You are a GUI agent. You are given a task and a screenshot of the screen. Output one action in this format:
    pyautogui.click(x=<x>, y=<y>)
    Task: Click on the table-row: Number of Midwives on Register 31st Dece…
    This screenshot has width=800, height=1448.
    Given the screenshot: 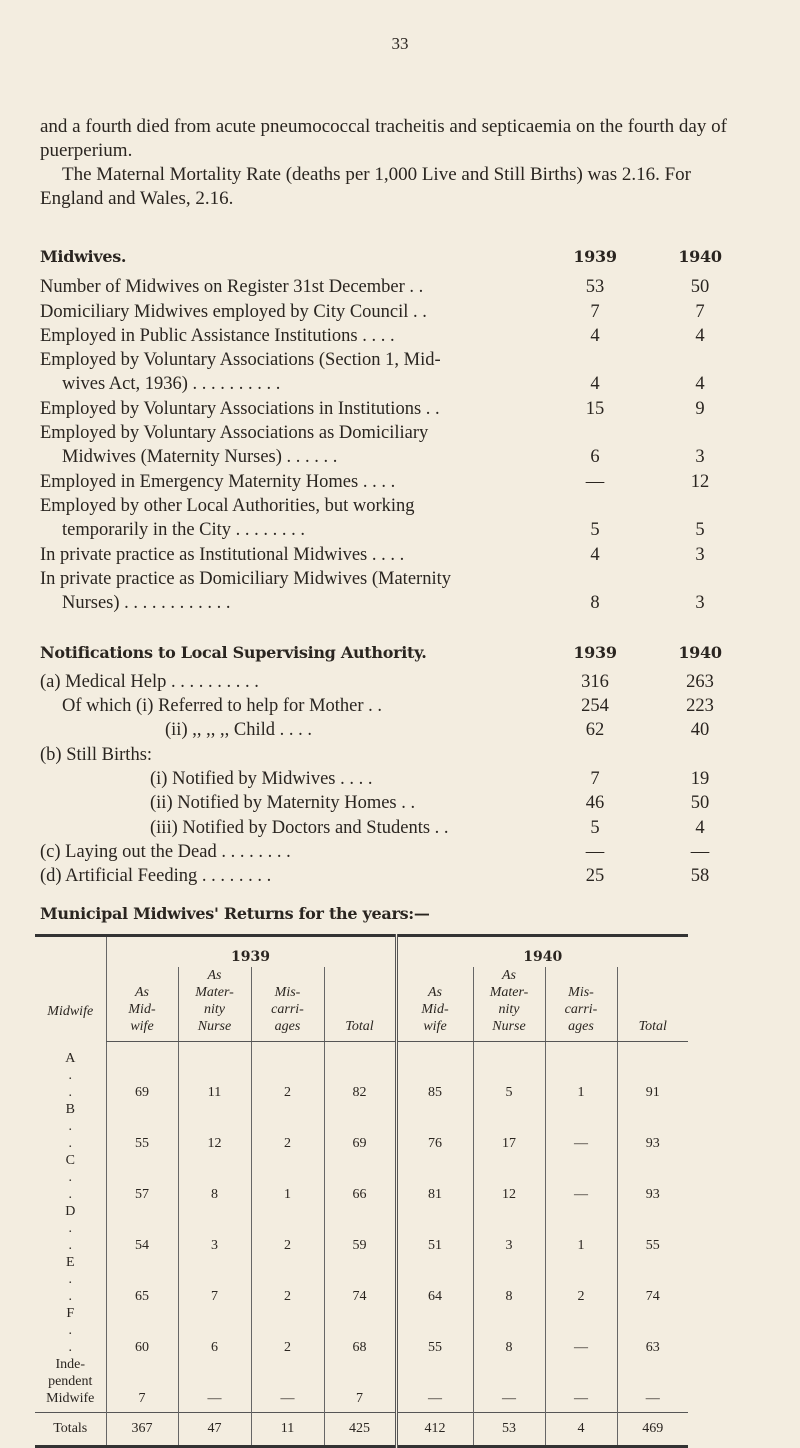 What is the action you would take?
    pyautogui.click(x=385, y=287)
    